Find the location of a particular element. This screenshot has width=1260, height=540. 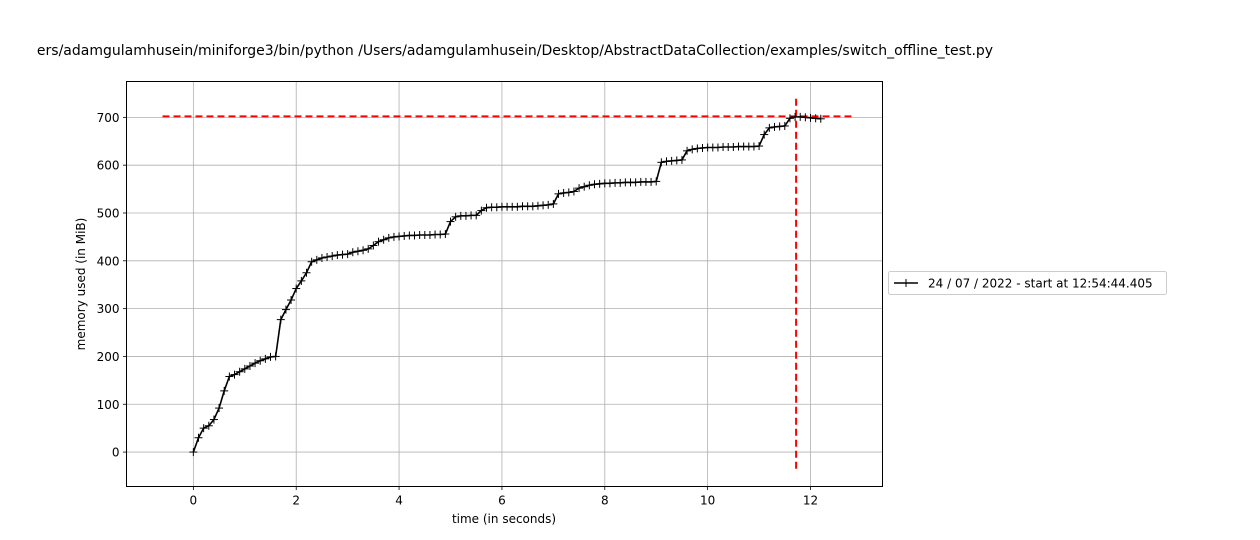

x-tick-label: 12 is located at coordinates (810, 501).